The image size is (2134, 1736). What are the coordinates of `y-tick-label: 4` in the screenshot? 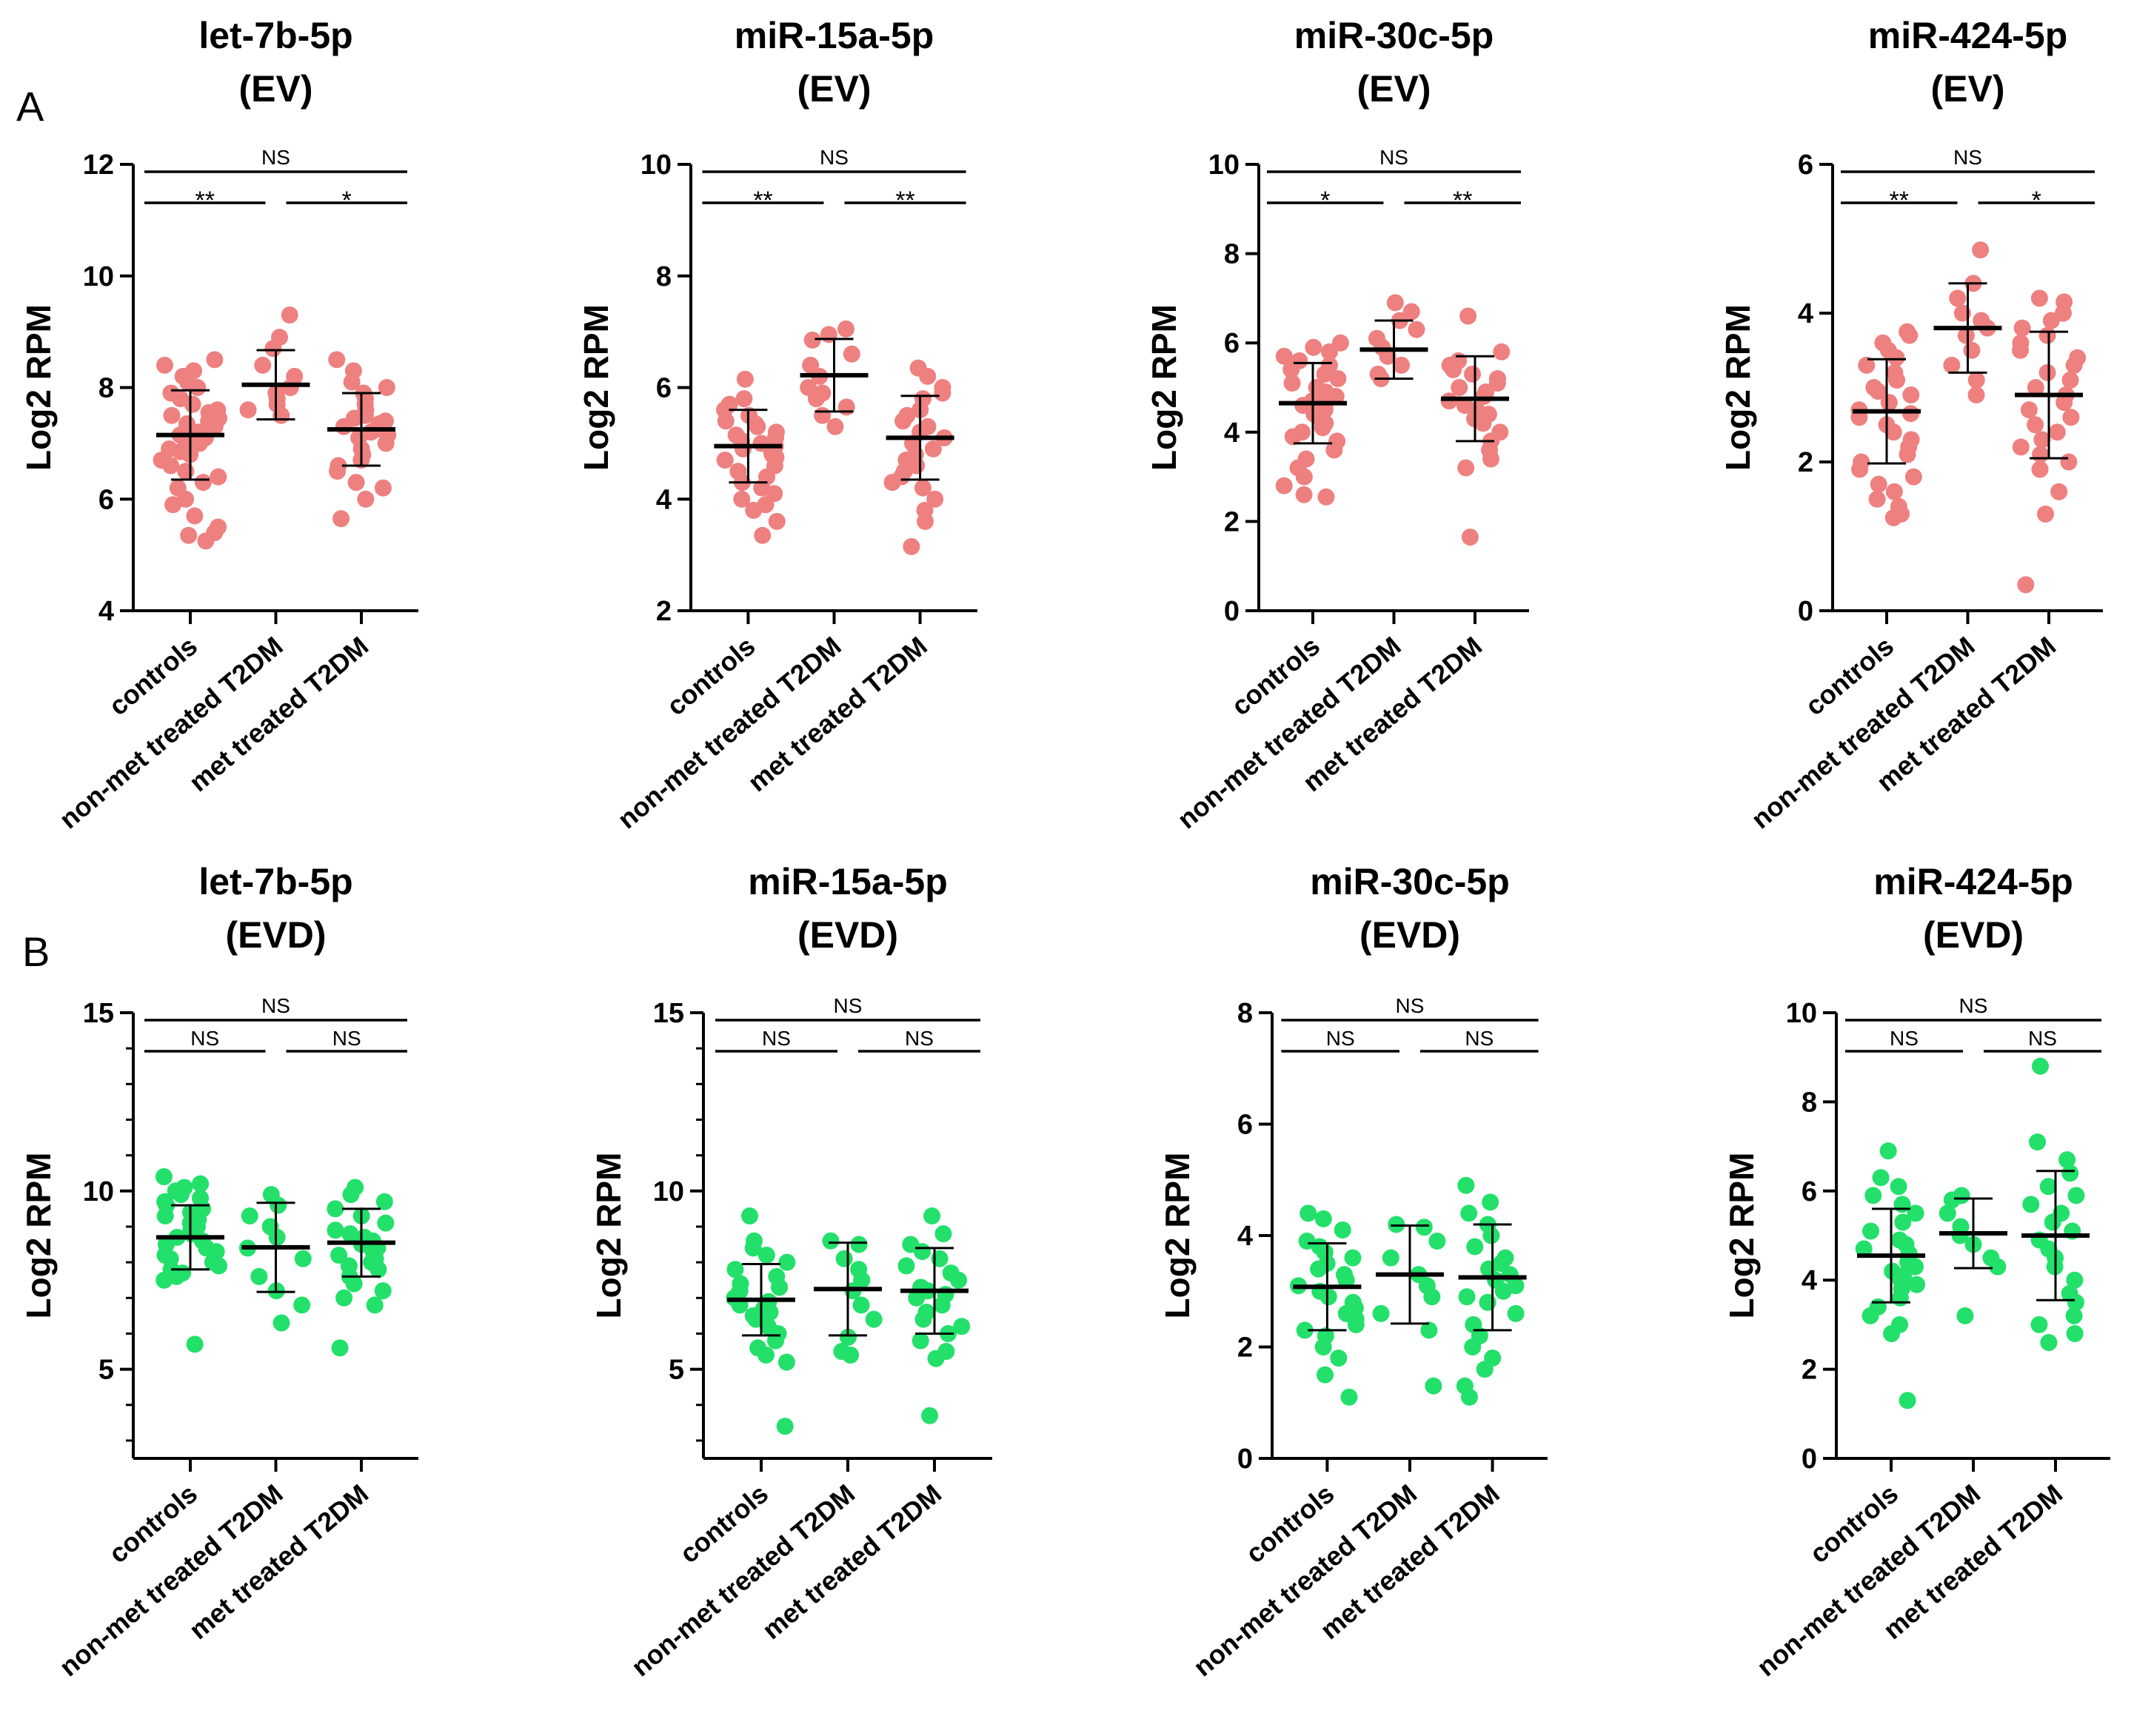 It's located at (106, 611).